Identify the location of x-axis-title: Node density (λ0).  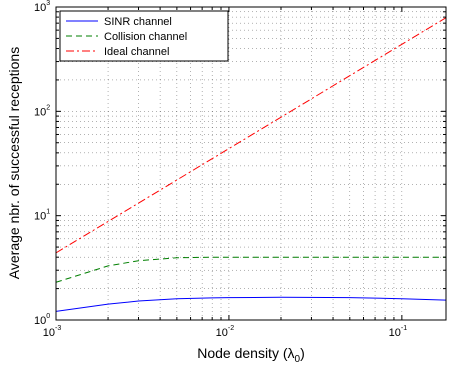
(251, 355).